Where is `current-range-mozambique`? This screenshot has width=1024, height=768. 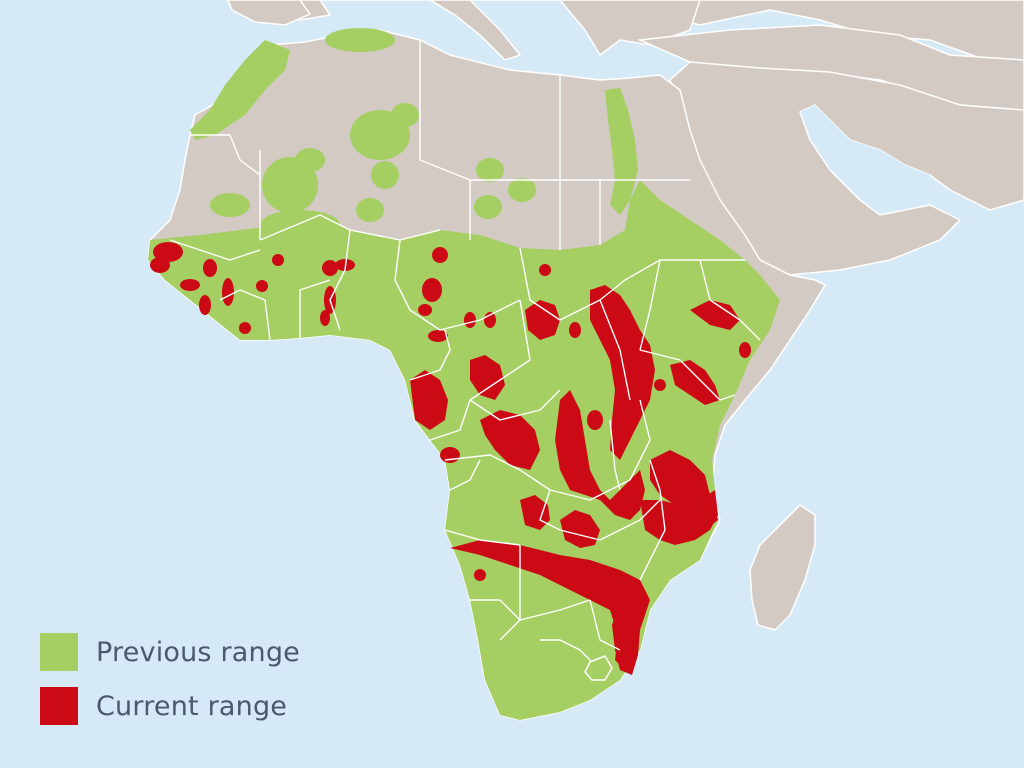 current-range-mozambique is located at coordinates (679, 517).